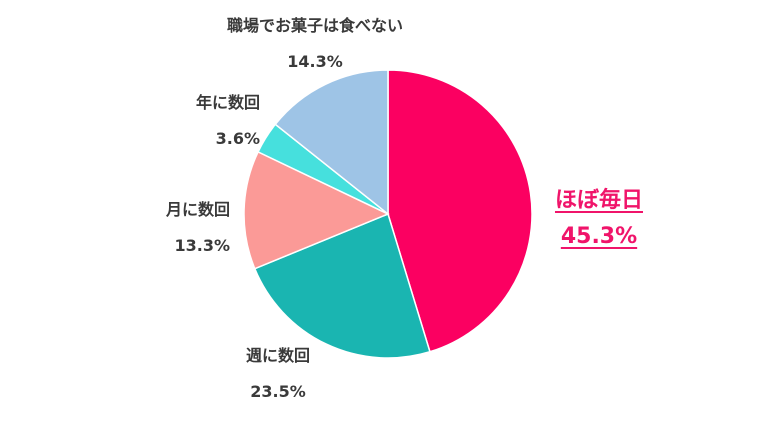  I want to click on label-daily-name: ほぼ毎日, so click(598, 200).